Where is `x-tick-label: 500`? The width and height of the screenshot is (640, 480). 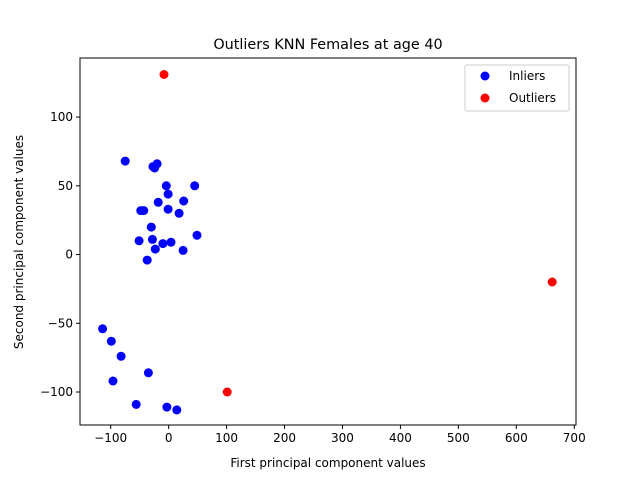
x-tick-label: 500 is located at coordinates (458, 438).